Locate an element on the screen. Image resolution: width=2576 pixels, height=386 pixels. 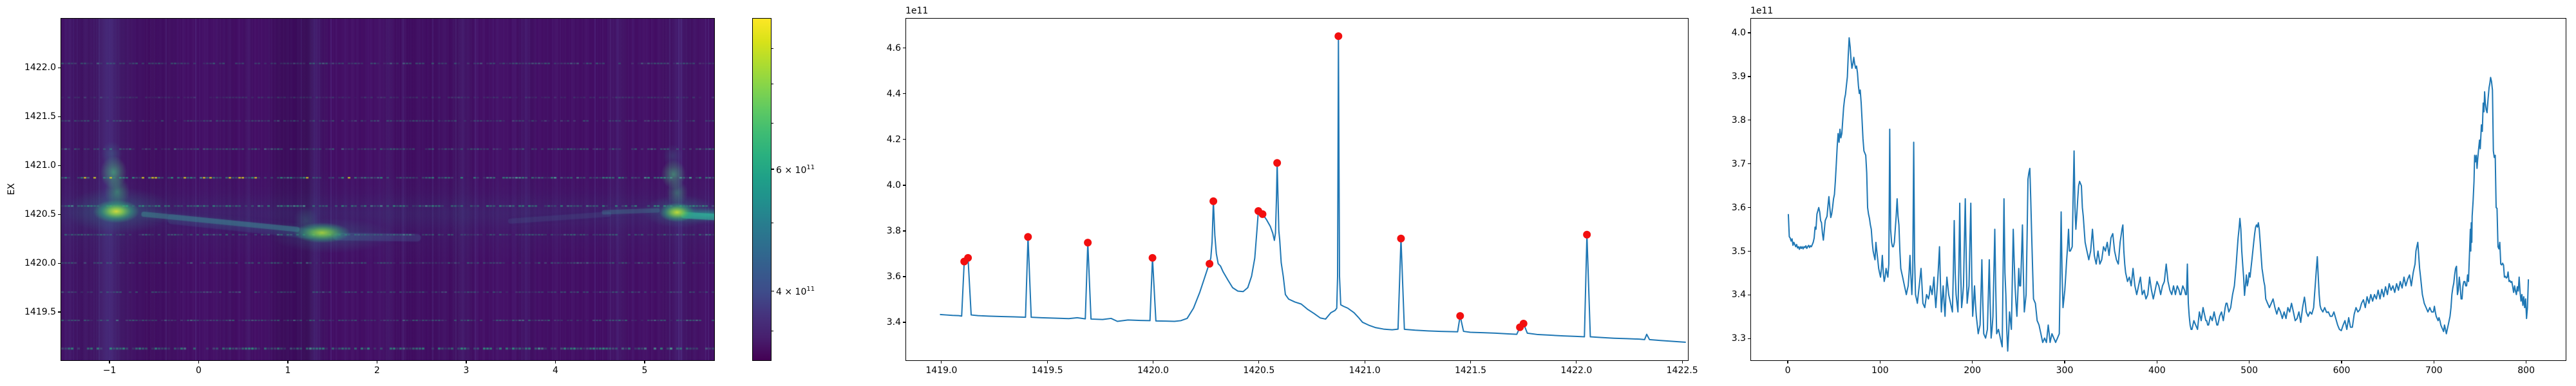
y-tick-label: 1419.5 is located at coordinates (40, 312).